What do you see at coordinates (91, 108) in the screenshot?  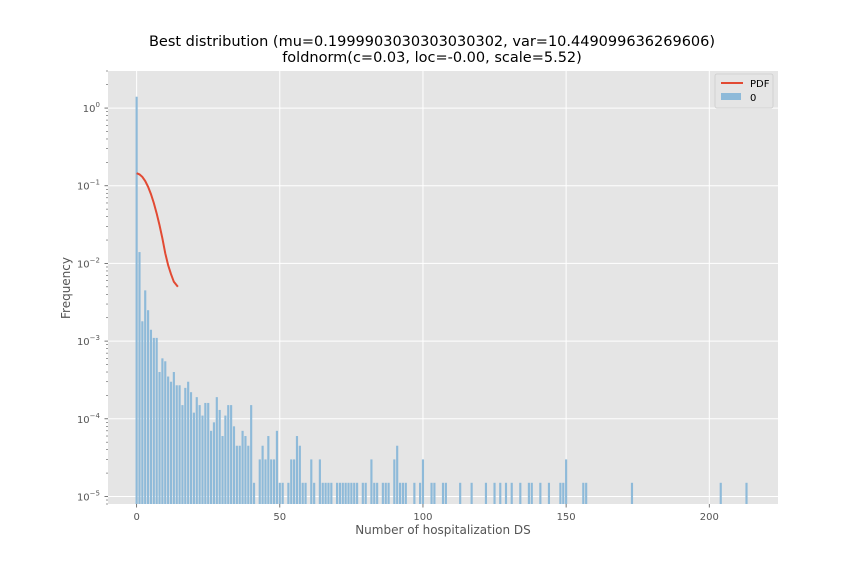 I see `y-tick-label: 10⁰` at bounding box center [91, 108].